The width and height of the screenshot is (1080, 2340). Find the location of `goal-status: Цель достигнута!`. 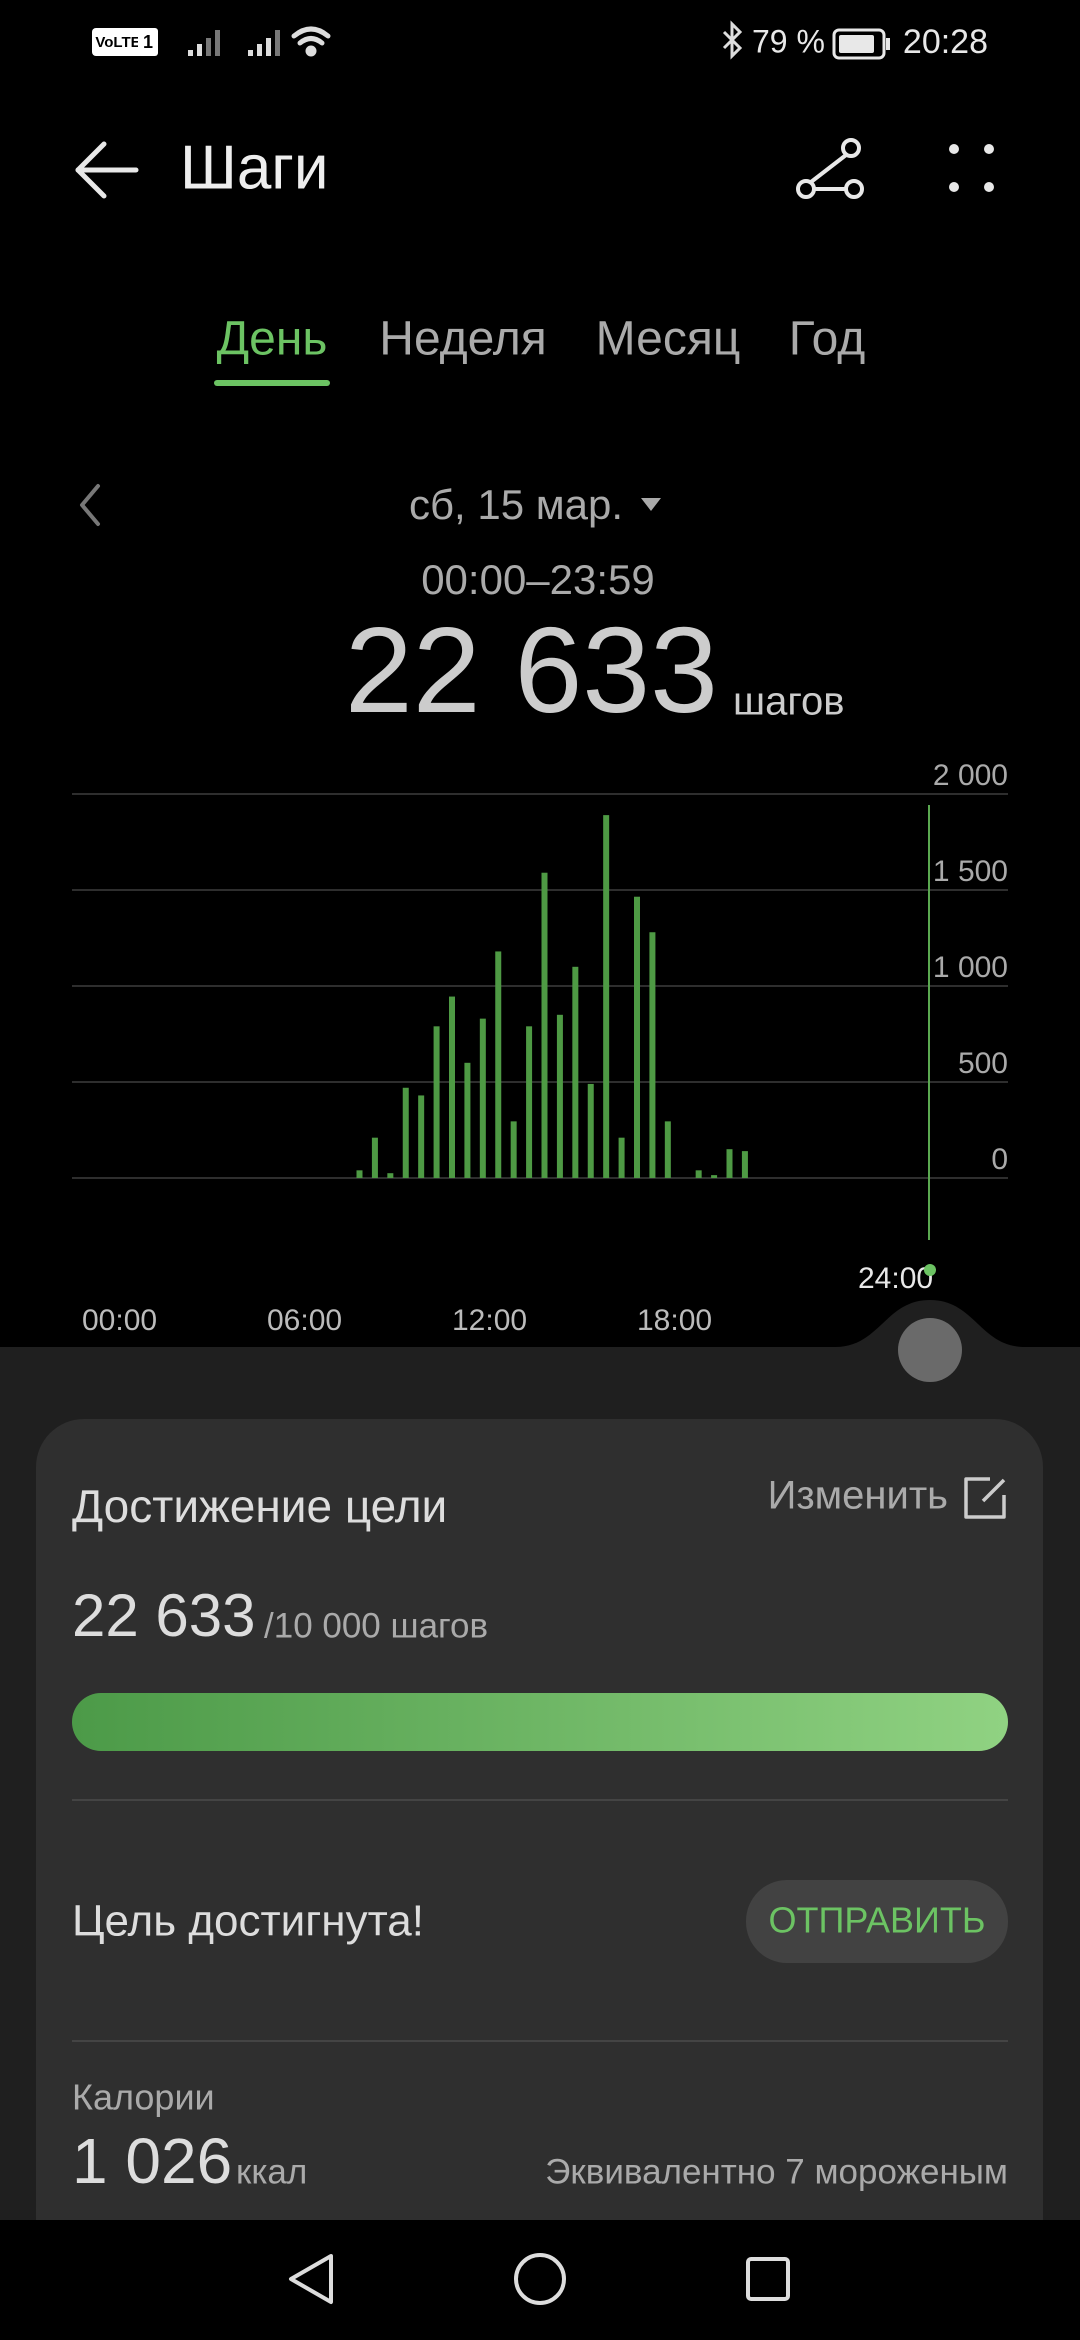

goal-status: Цель достигнута! is located at coordinates (248, 1921).